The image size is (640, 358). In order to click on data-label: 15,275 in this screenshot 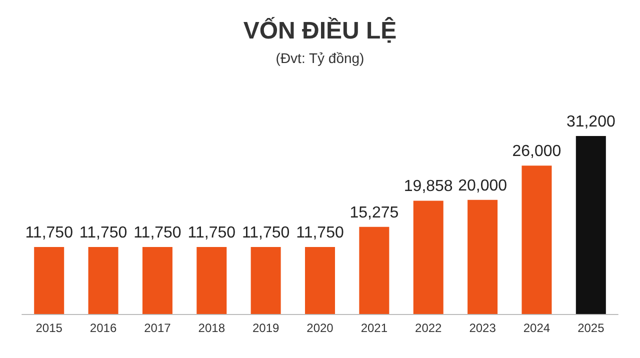, I will do `click(374, 213)`.